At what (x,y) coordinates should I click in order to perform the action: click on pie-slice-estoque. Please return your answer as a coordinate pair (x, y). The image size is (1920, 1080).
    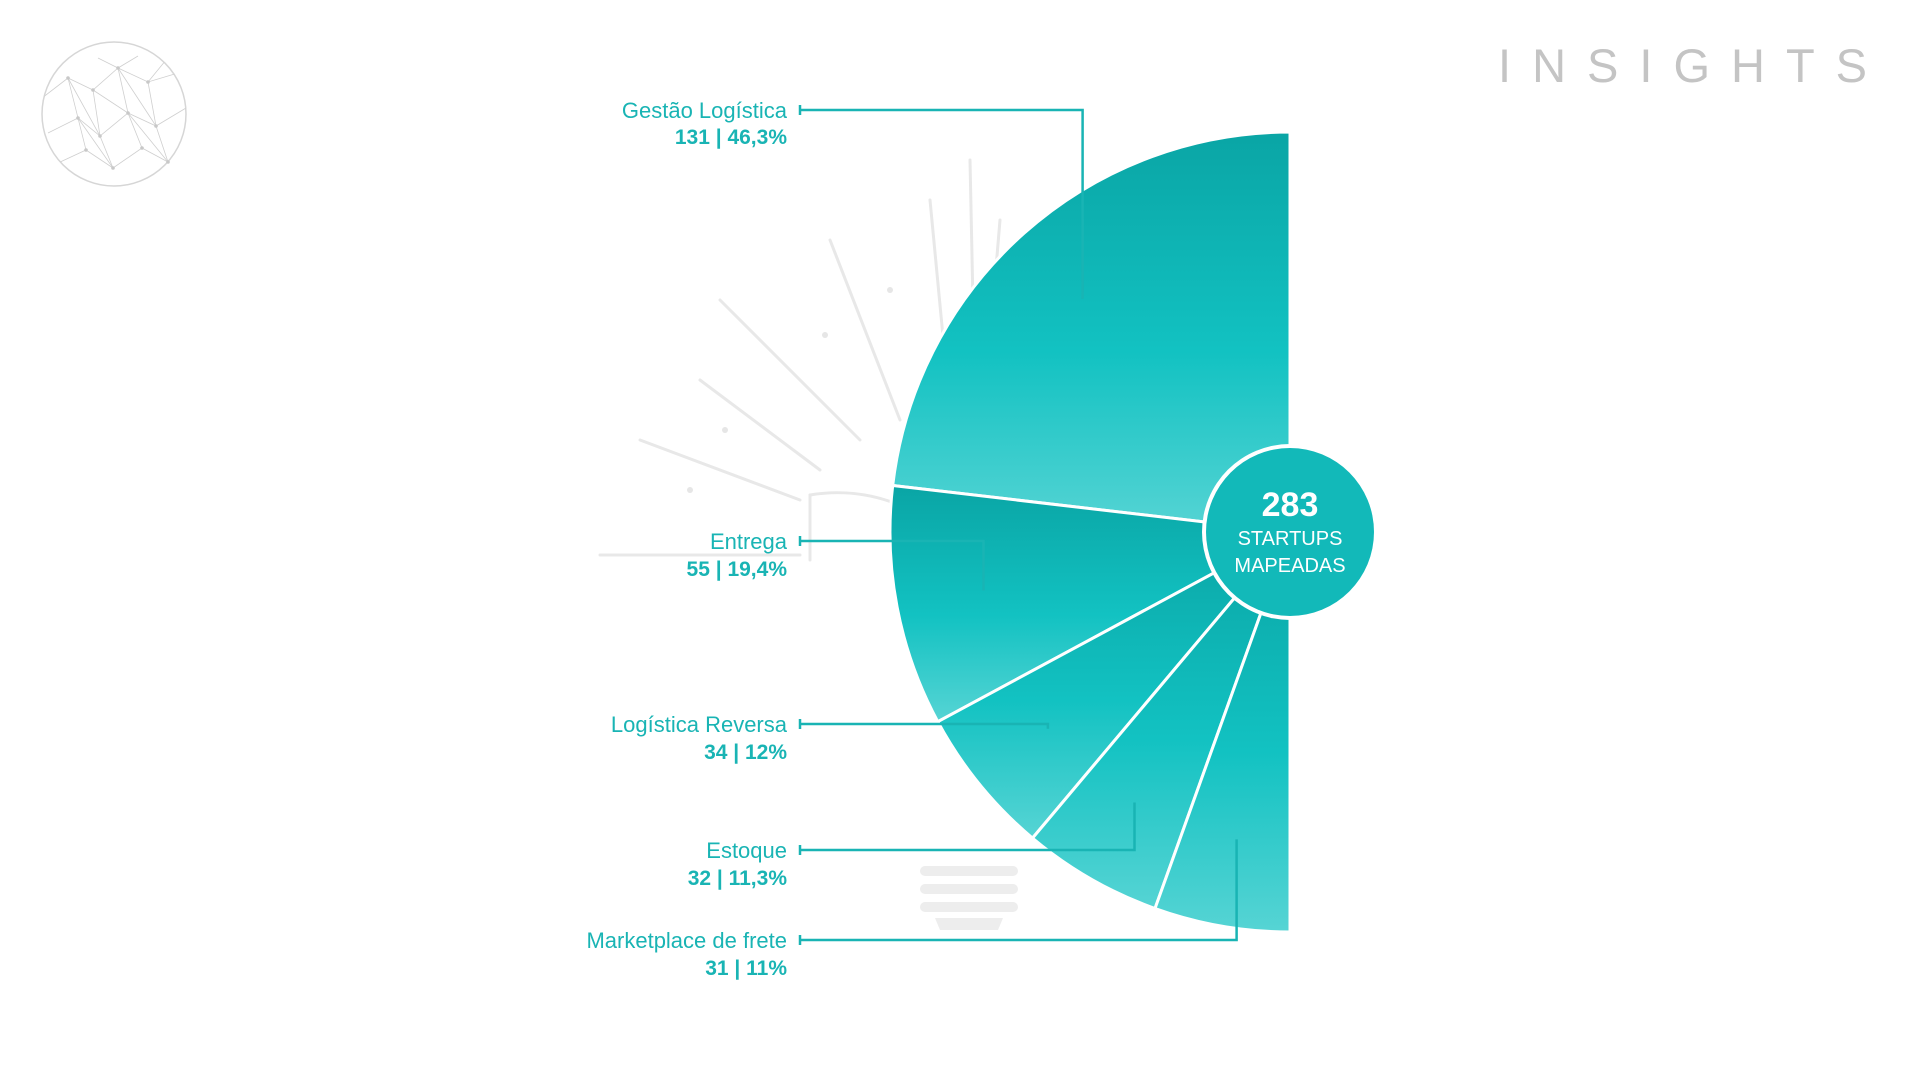
    Looking at the image, I should click on (1161, 720).